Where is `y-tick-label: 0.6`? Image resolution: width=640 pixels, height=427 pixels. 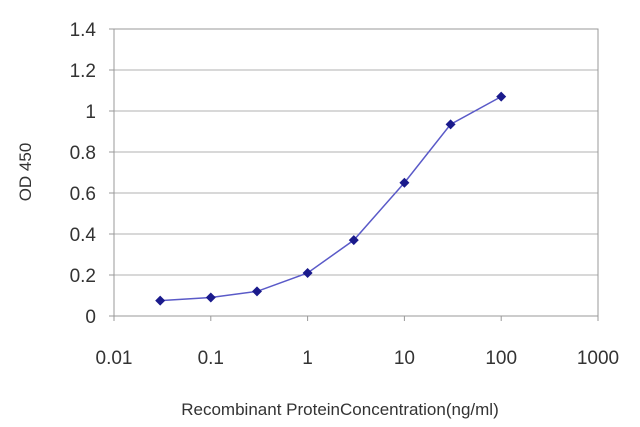
y-tick-label: 0.6 is located at coordinates (83, 194).